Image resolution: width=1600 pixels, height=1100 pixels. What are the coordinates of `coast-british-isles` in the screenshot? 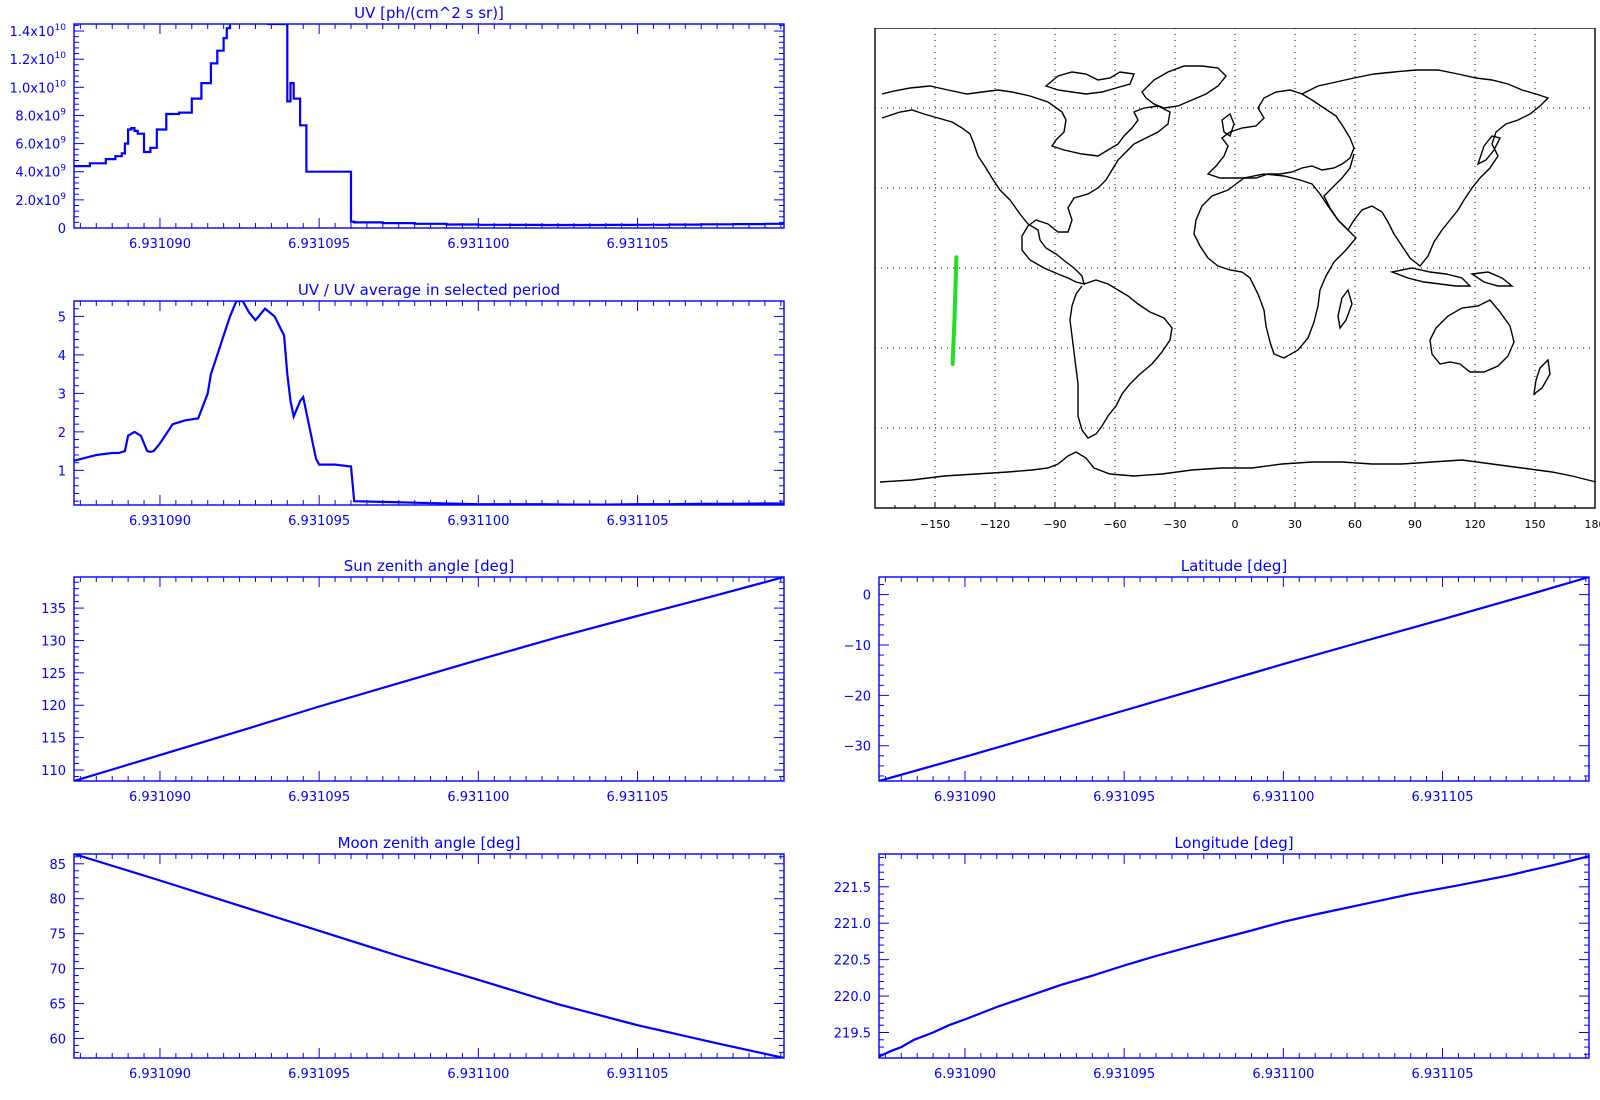 It's located at (1228, 125).